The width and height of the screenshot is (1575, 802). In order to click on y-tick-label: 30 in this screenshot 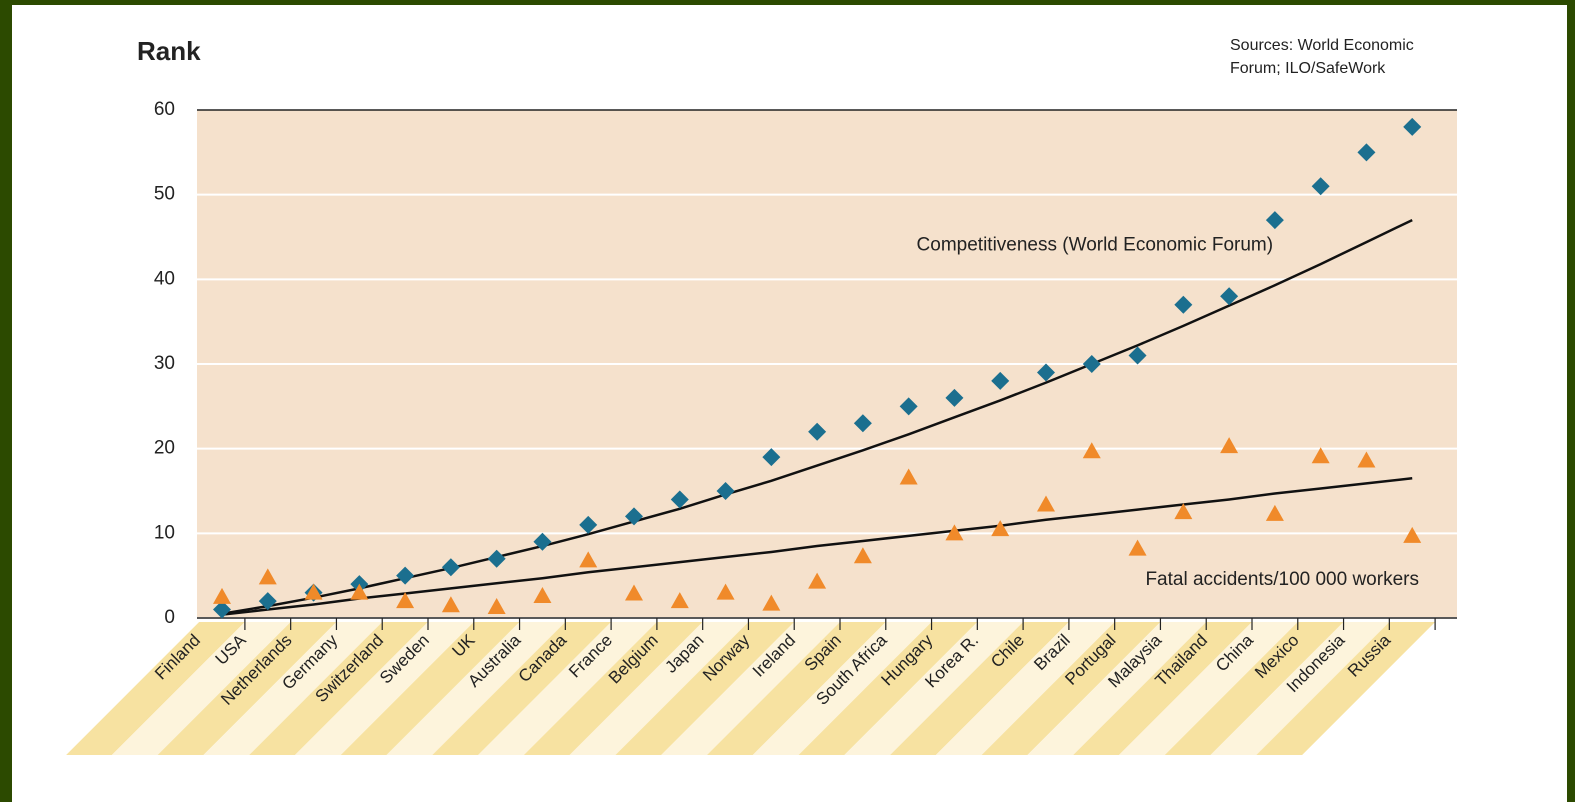, I will do `click(164, 363)`.